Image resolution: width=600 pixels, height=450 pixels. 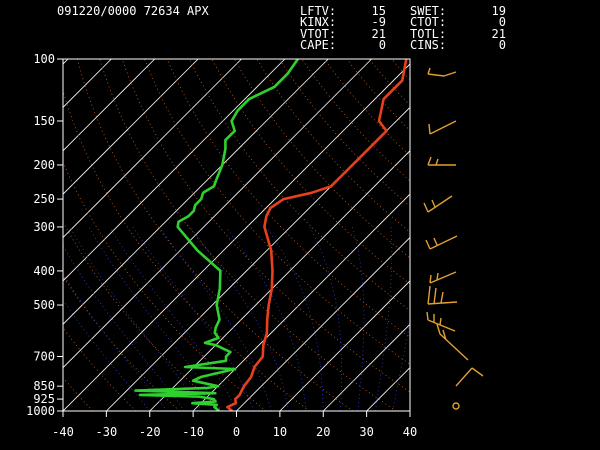 I want to click on svg-text: CINS:, so click(x=428, y=45).